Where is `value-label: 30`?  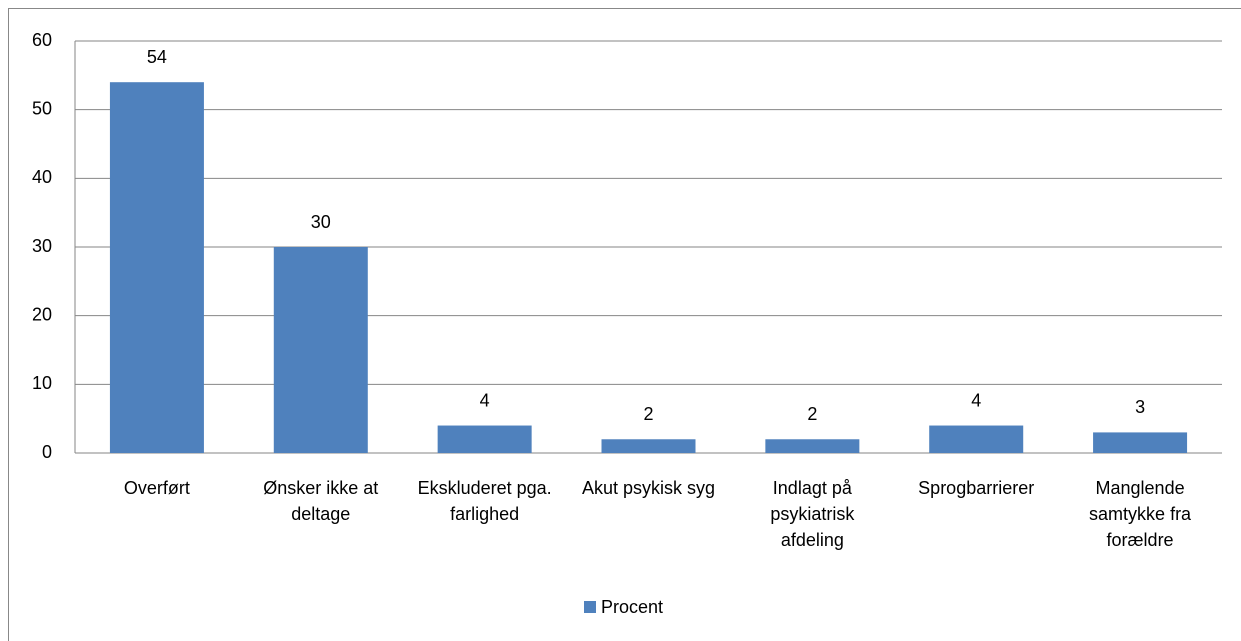 value-label: 30 is located at coordinates (321, 222).